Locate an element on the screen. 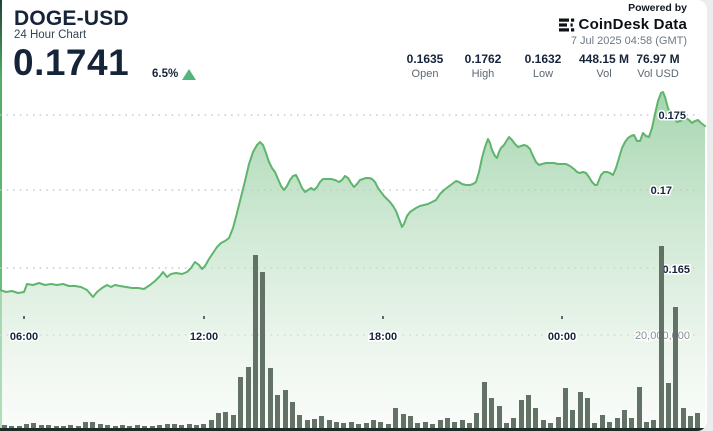 The image size is (713, 431). powered-by-label: Powered by is located at coordinates (657, 8).